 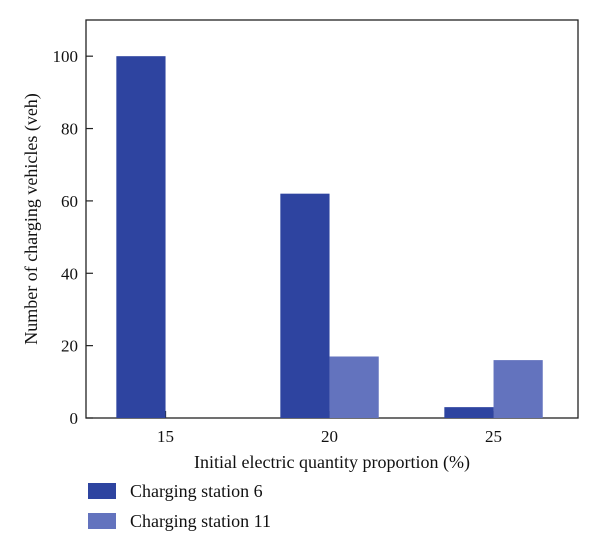 I want to click on x-axis-label: Initial electric quantity proportion (%), so click(x=332, y=462).